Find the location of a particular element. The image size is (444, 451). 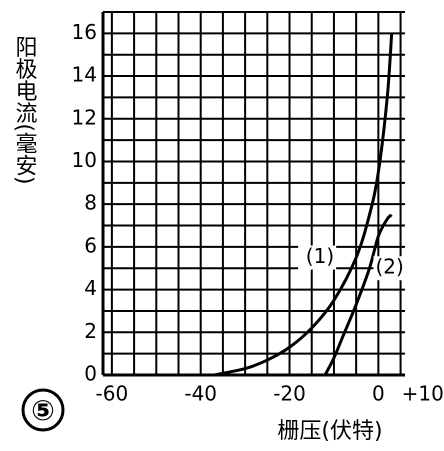

x-axis-label: 栅压(伏特) is located at coordinates (329, 431).